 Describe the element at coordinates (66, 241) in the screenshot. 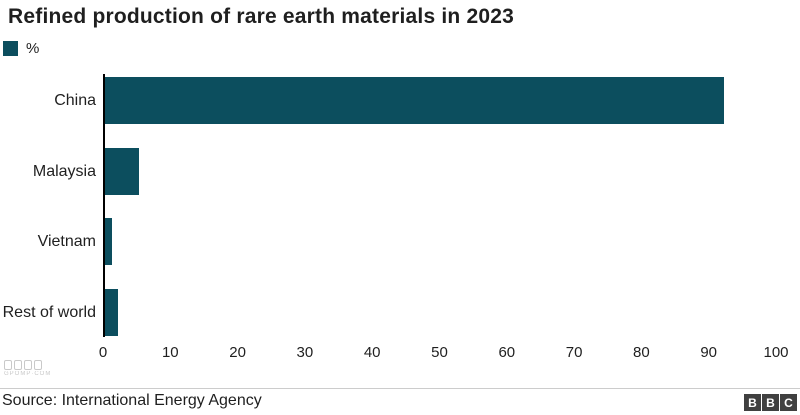

I see `category-label: Vietnam` at that location.